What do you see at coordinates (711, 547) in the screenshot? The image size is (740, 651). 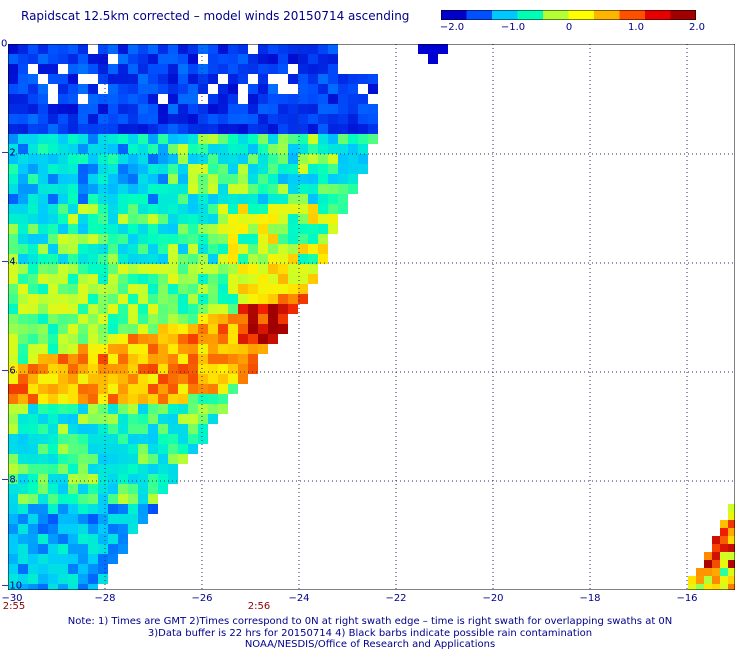 I see `swath-corner` at bounding box center [711, 547].